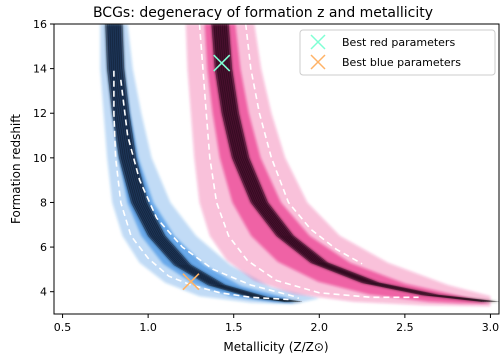 The image size is (501, 361). What do you see at coordinates (16, 169) in the screenshot?
I see `y-axis-label: Formation redshift` at bounding box center [16, 169].